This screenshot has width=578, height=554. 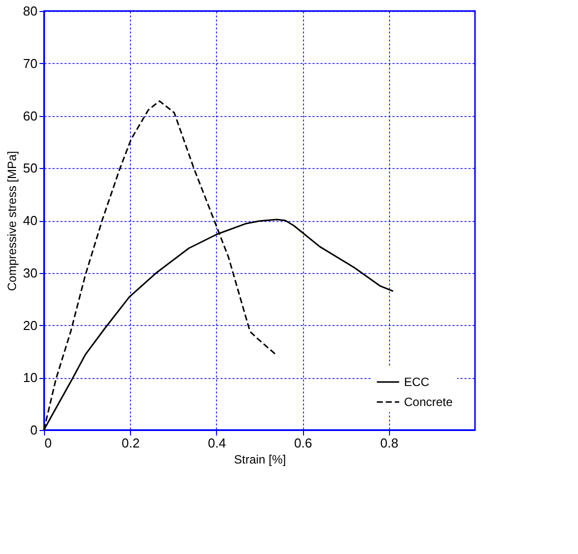 I want to click on y-tick-label: 60, so click(x=30, y=116).